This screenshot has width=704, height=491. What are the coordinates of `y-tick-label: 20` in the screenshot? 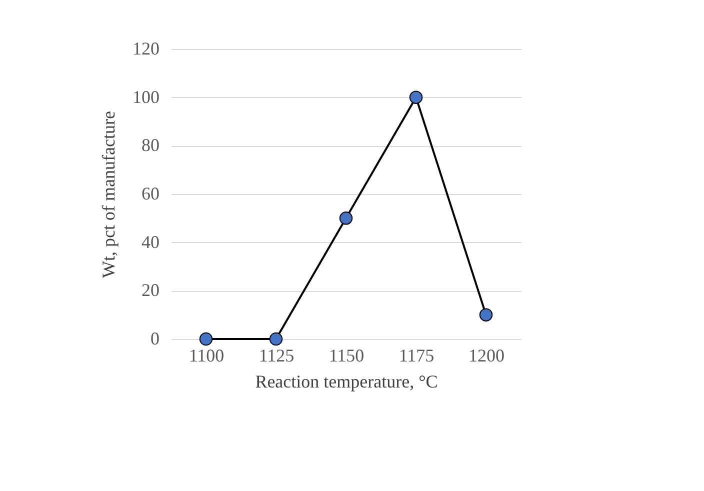 It's located at (151, 290).